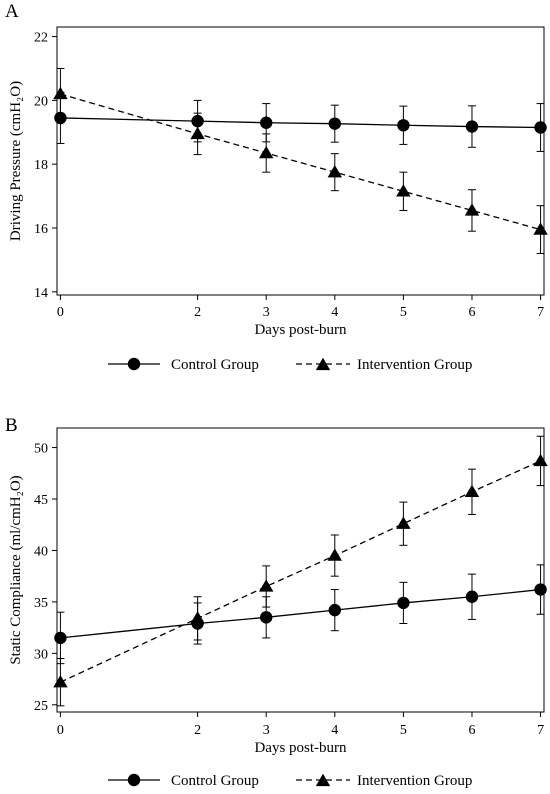 The image size is (550, 794). I want to click on y-tick-label: 16, so click(41, 229).